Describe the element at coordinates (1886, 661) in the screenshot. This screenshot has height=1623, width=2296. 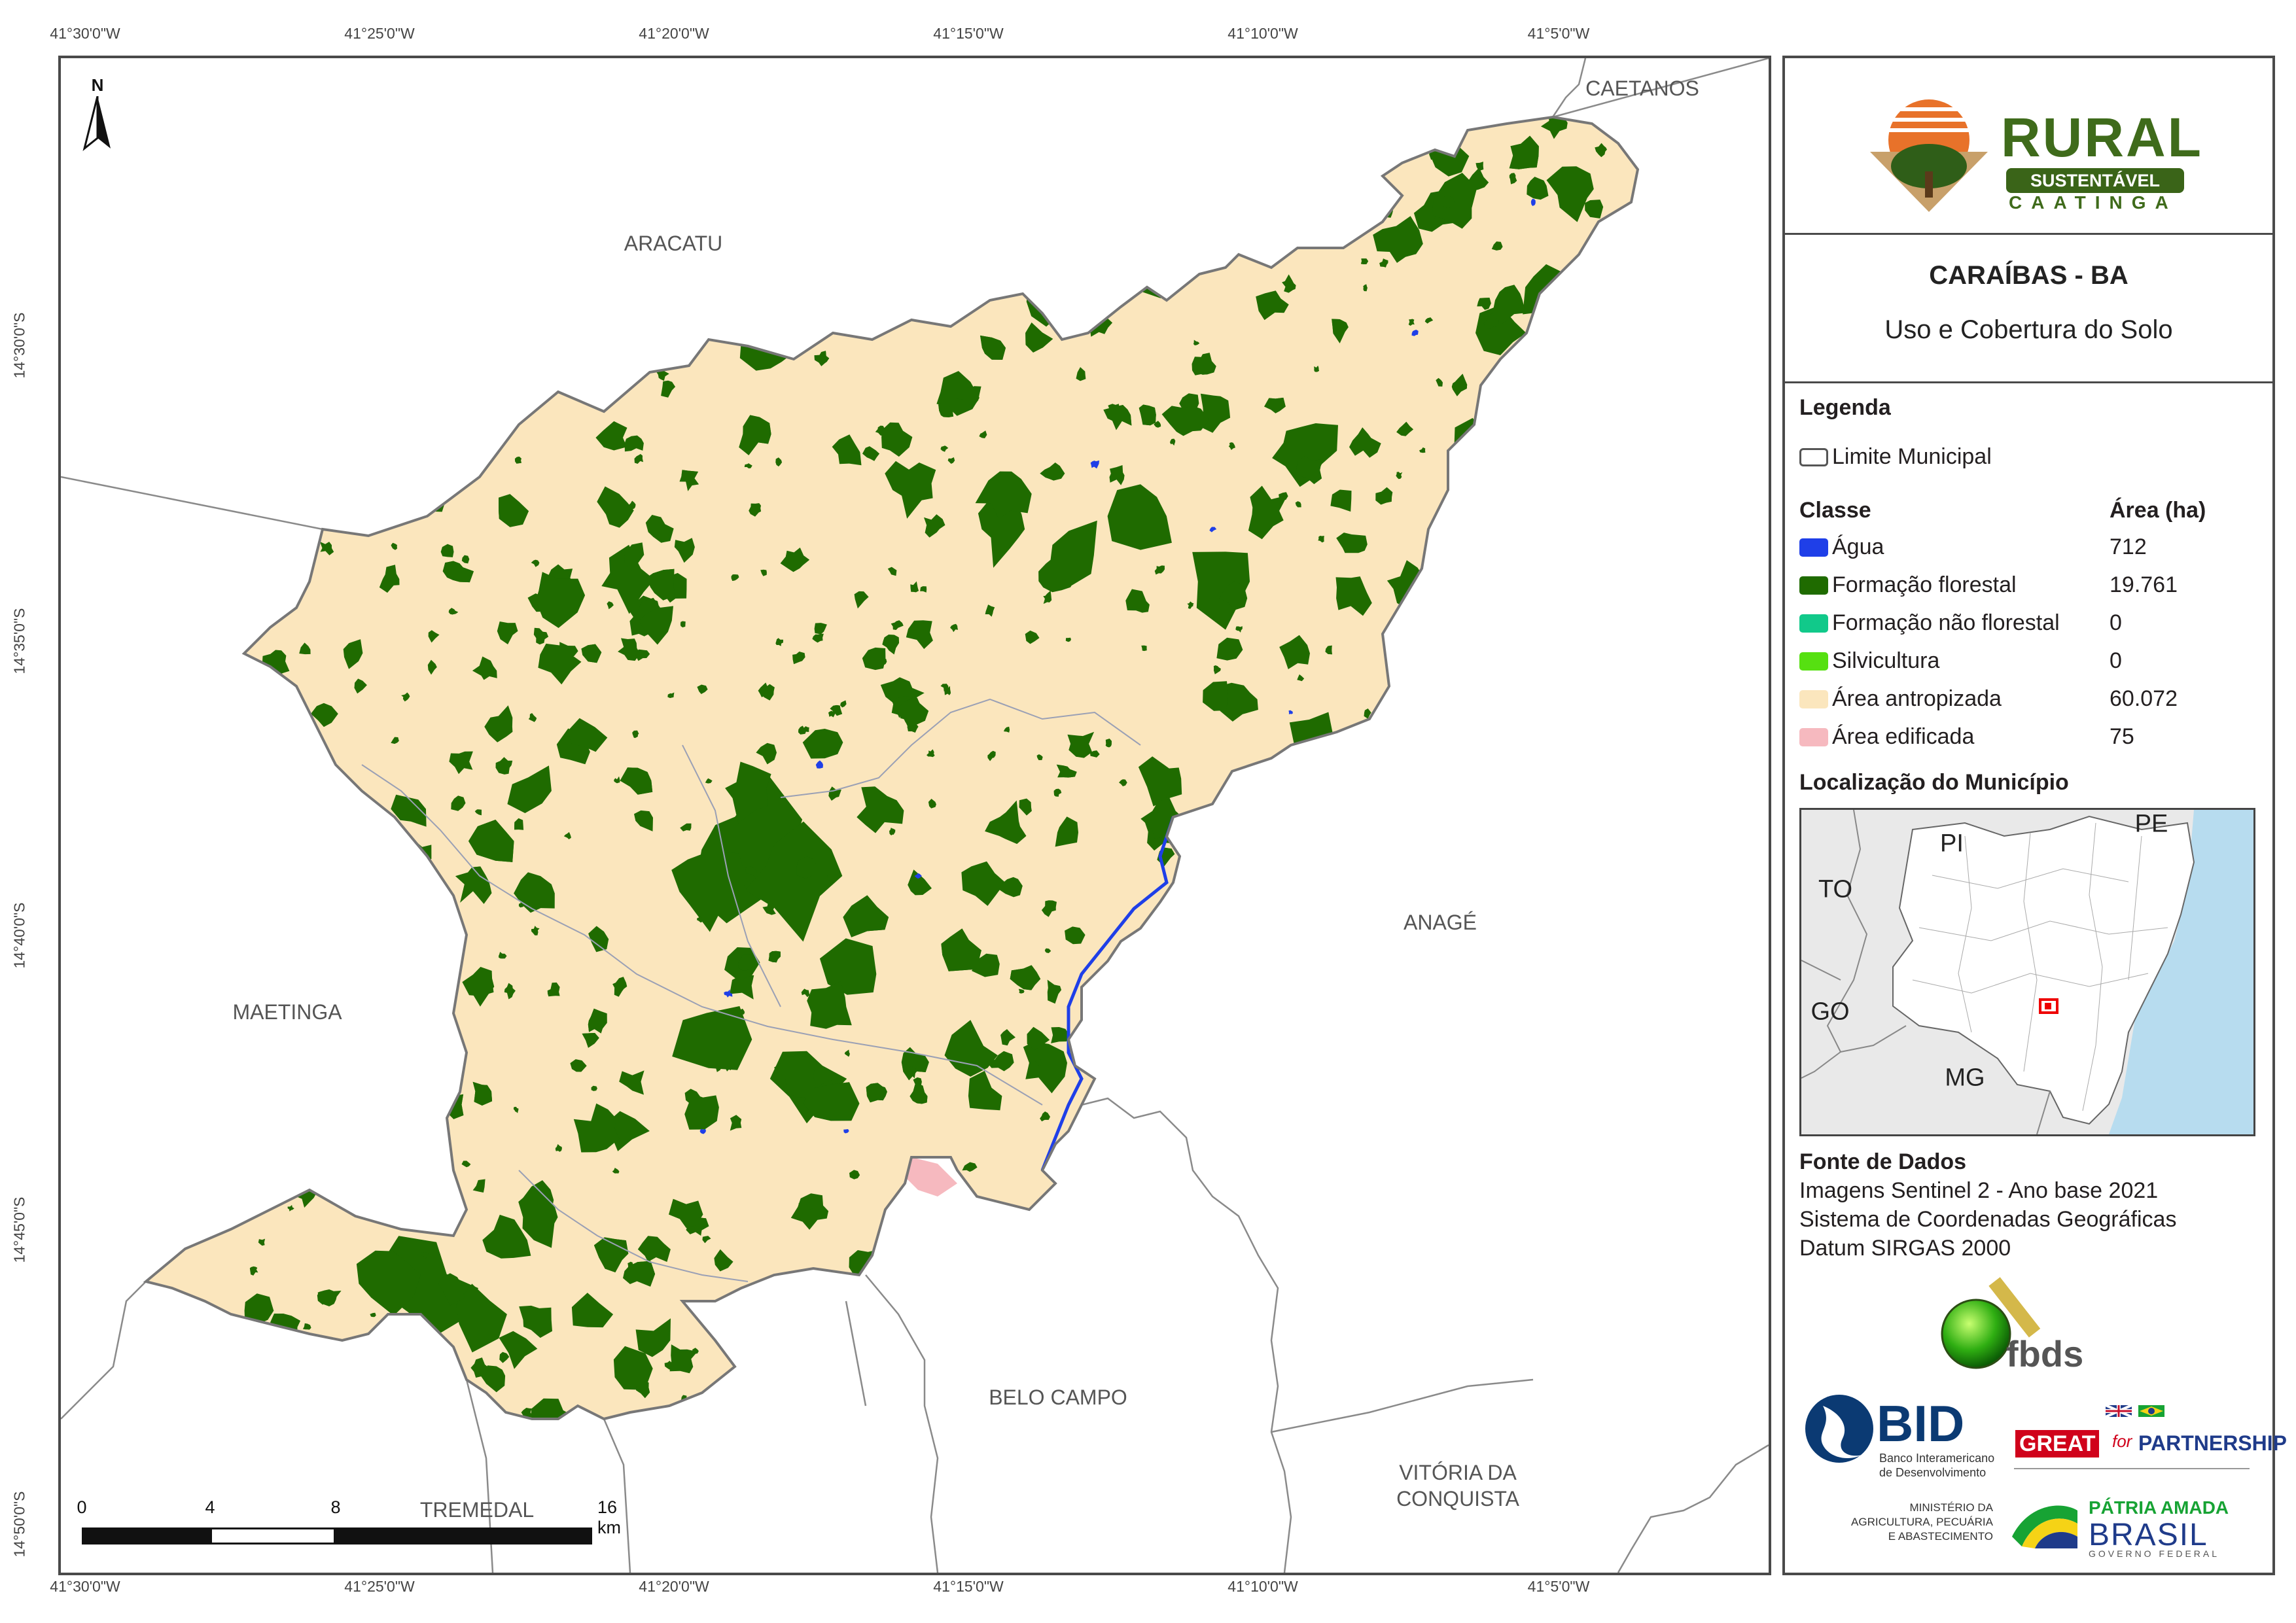
I see `class-label: Silvicultura` at that location.